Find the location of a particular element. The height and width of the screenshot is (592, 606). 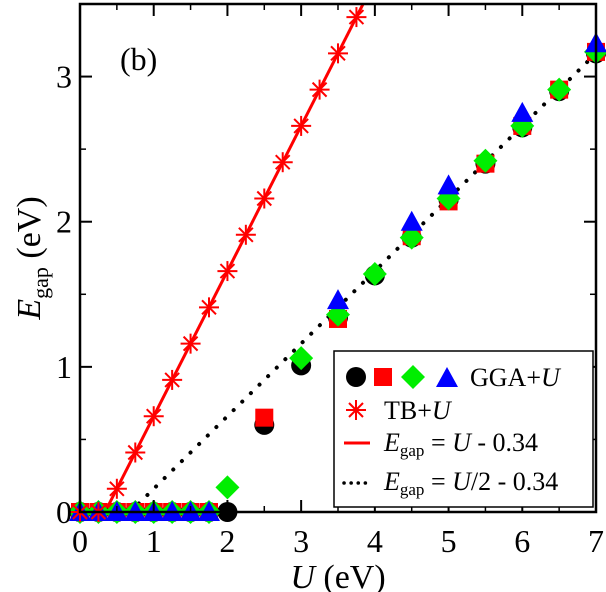

legend-circle-marker is located at coordinates (356, 377).